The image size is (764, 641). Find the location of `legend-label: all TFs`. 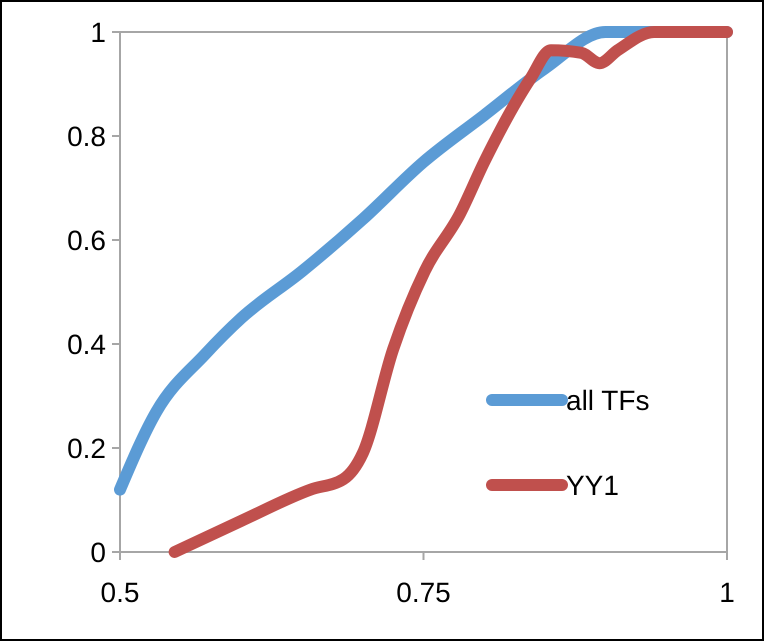

legend-label: all TFs is located at coordinates (608, 400).